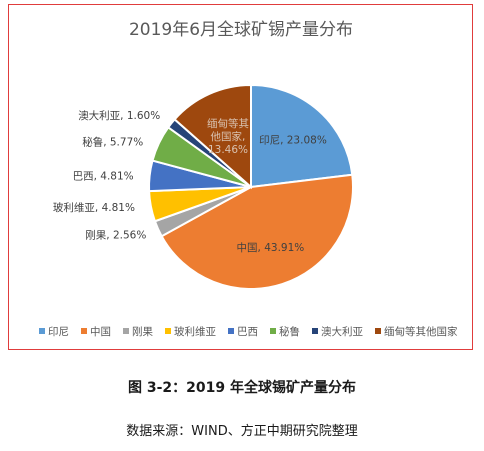  I want to click on legend-label-4: 巴西, so click(247, 332).